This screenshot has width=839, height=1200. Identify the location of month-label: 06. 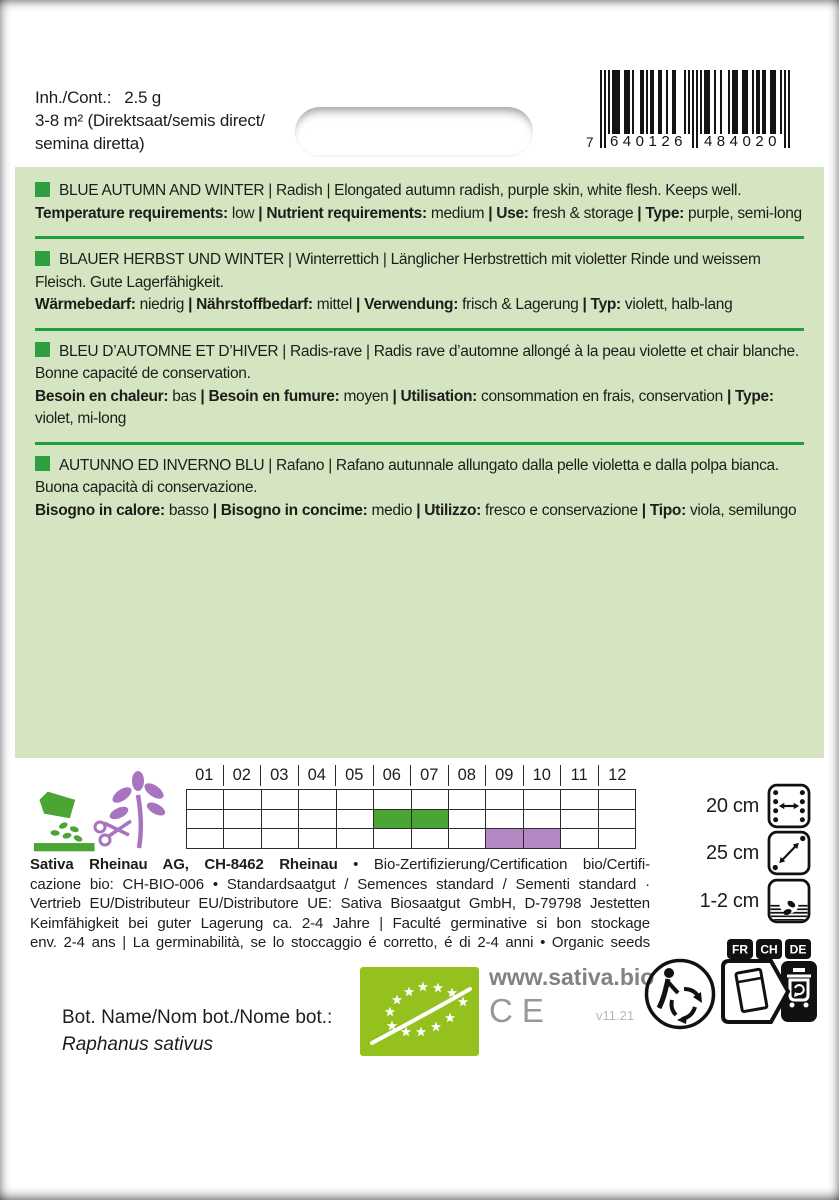
(392, 775).